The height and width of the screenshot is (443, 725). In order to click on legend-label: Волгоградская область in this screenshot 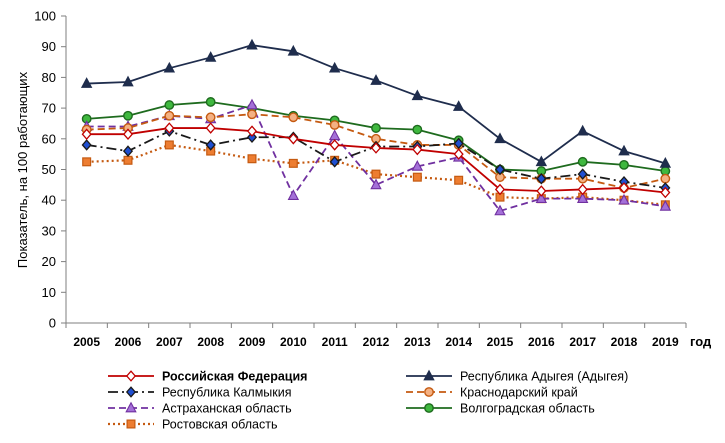, I will do `click(527, 409)`.